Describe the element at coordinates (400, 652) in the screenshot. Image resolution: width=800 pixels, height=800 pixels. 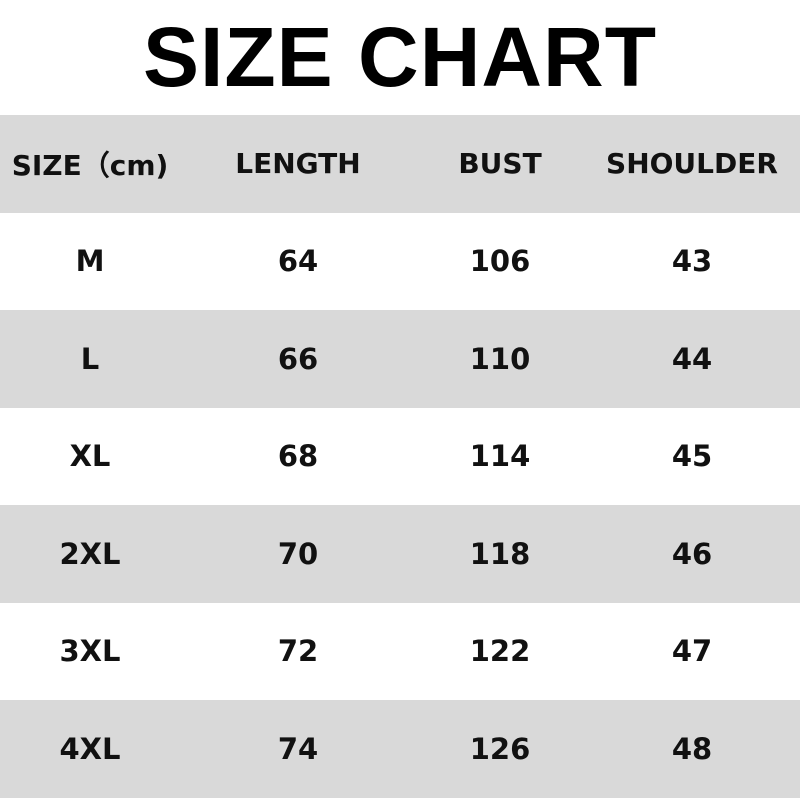
I see `table-row: 3XL 72 122 47` at that location.